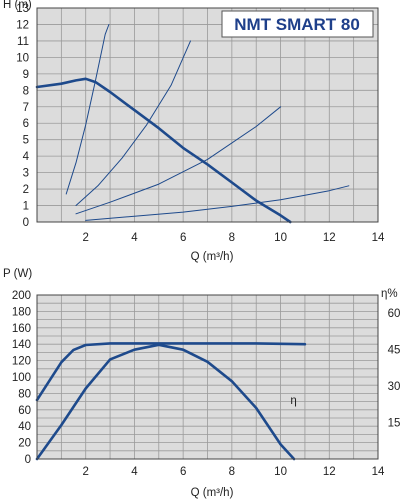 The image size is (400, 500). I want to click on power-y-tick-label: 200, so click(21, 296).